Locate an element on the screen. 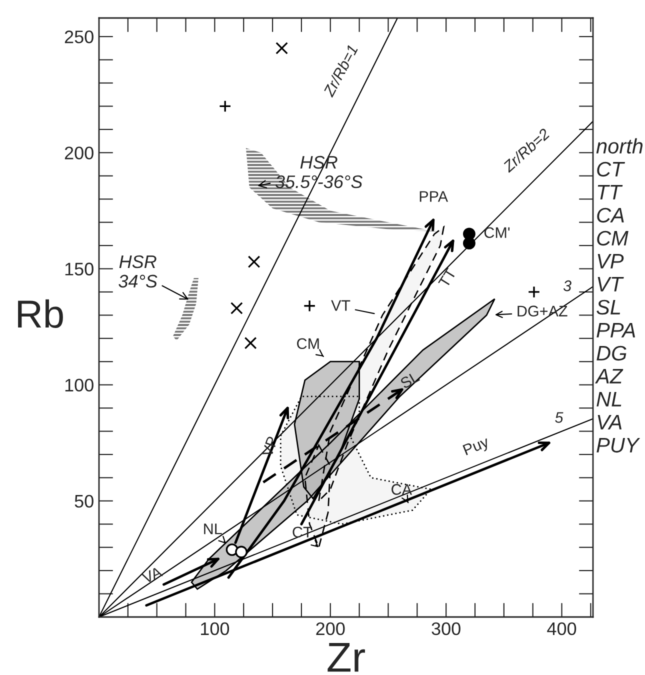 The width and height of the screenshot is (645, 675). annotation: VT is located at coordinates (340, 305).